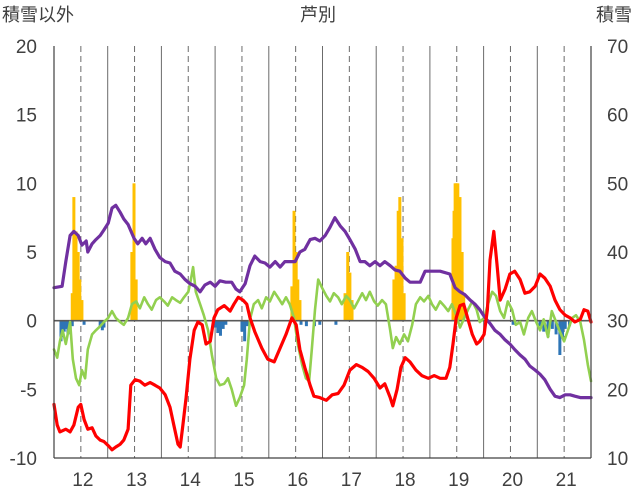 Image resolution: width=636 pixels, height=501 pixels. What do you see at coordinates (26, 184) in the screenshot?
I see `y-tick-label: 10` at bounding box center [26, 184].